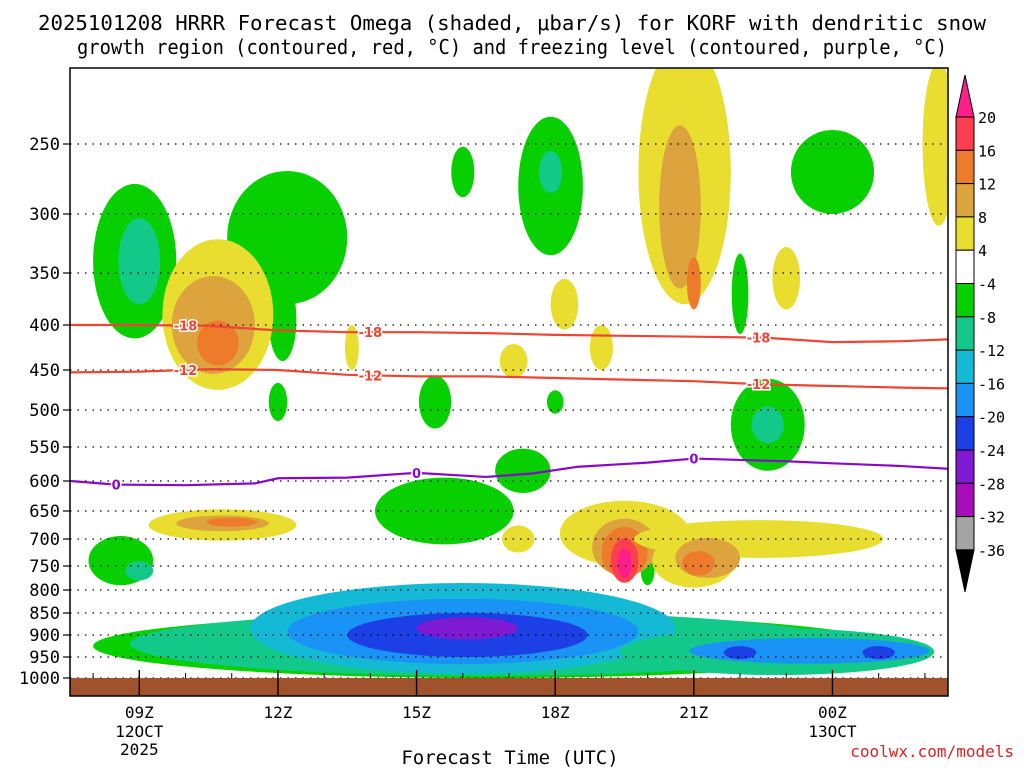 The image size is (1024, 768). What do you see at coordinates (991, 418) in the screenshot?
I see `colorbar-label: -20` at bounding box center [991, 418].